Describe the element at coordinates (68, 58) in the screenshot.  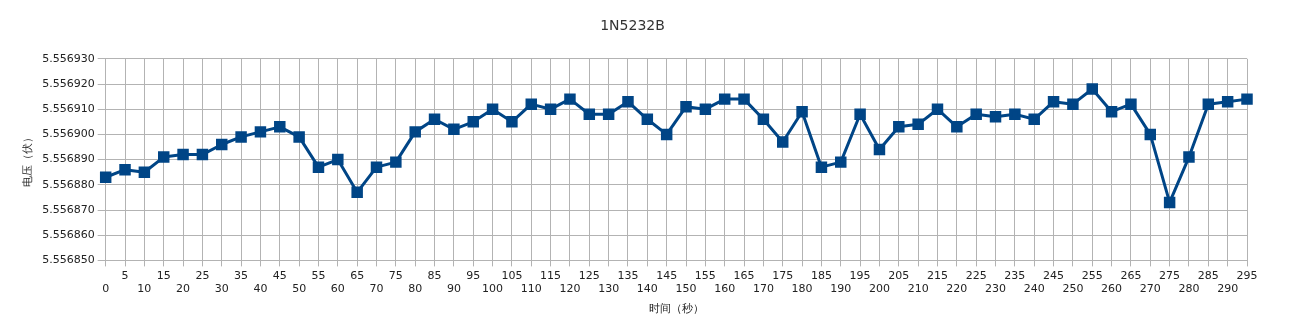
I see `y-tick-label: 5.556930` at that location.